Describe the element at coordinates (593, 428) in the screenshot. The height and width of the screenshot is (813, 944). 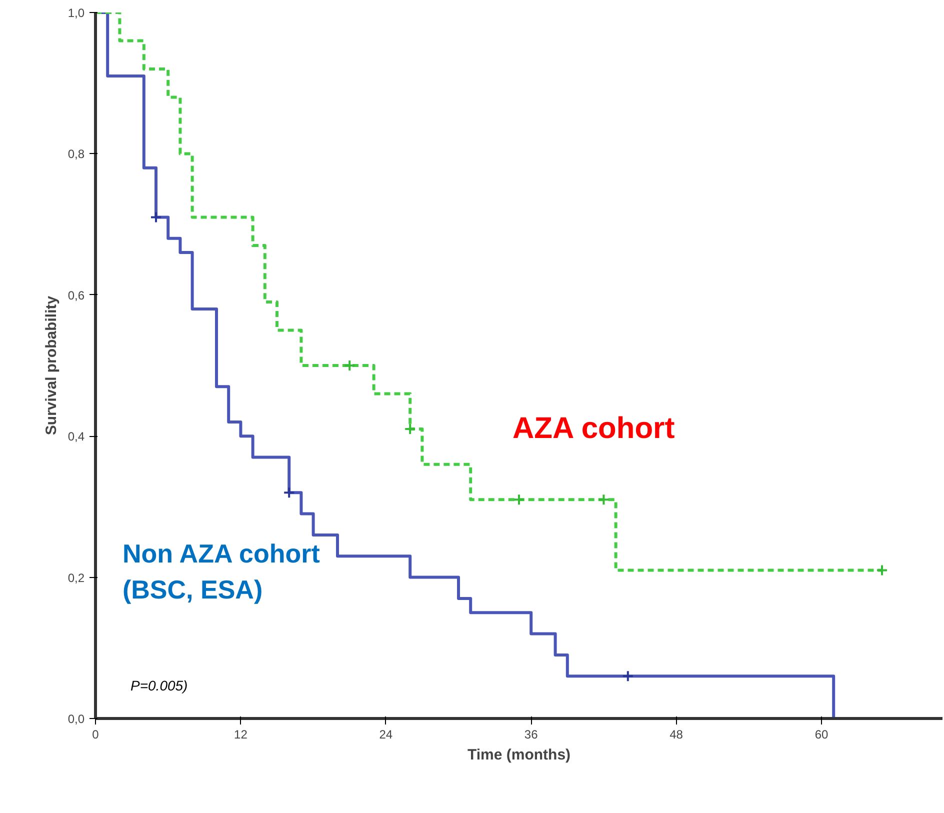
I see `annotation: AZA cohort` at that location.